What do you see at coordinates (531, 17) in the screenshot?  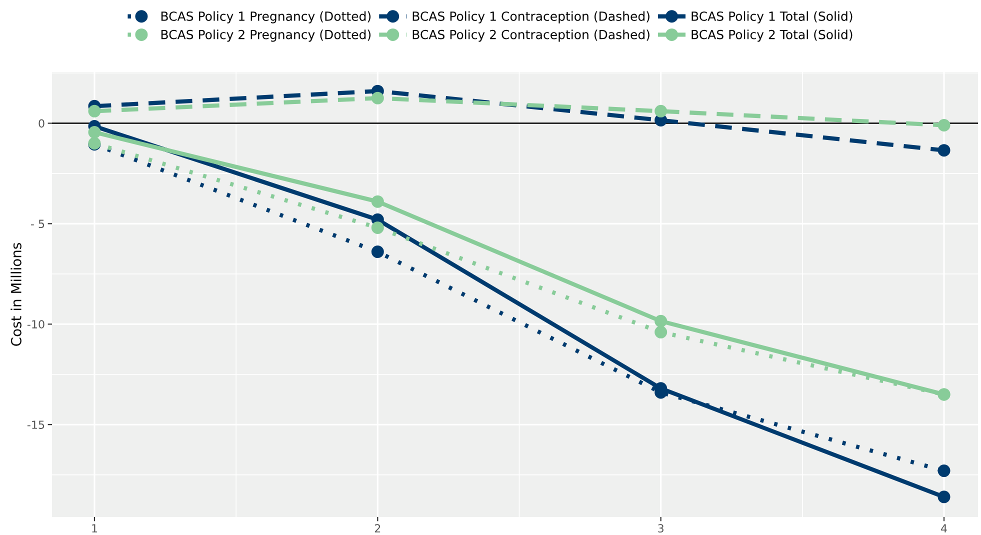 I see `legend-label: BCAS Policy 1 Contraception (Dashed)` at bounding box center [531, 17].